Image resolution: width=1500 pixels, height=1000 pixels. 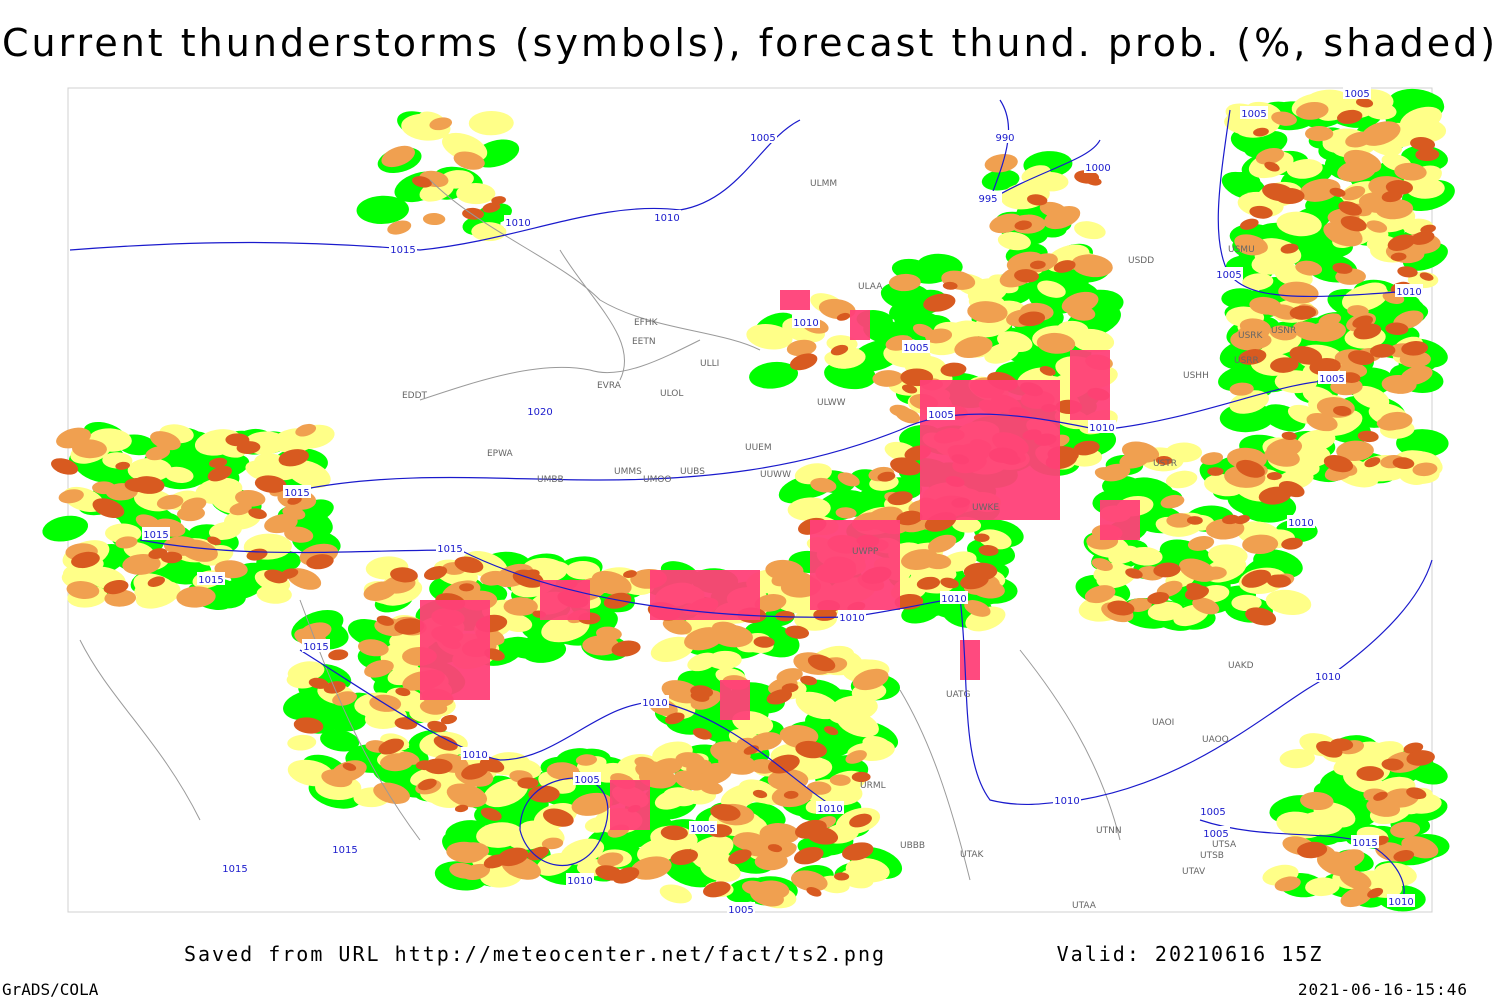 I want to click on station-code: UTAA, so click(x=1084, y=906).